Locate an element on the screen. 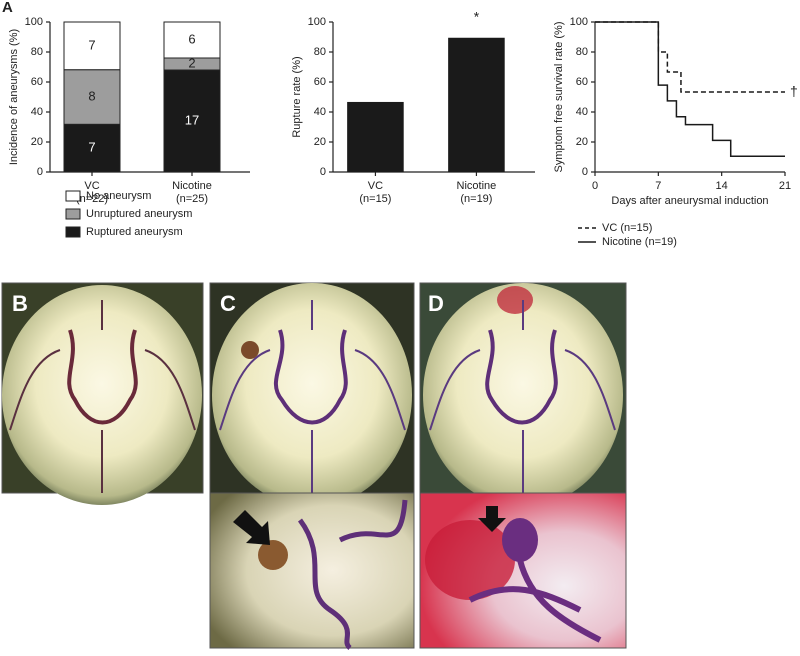 The image size is (800, 656). photo-c is located at coordinates (312, 394).